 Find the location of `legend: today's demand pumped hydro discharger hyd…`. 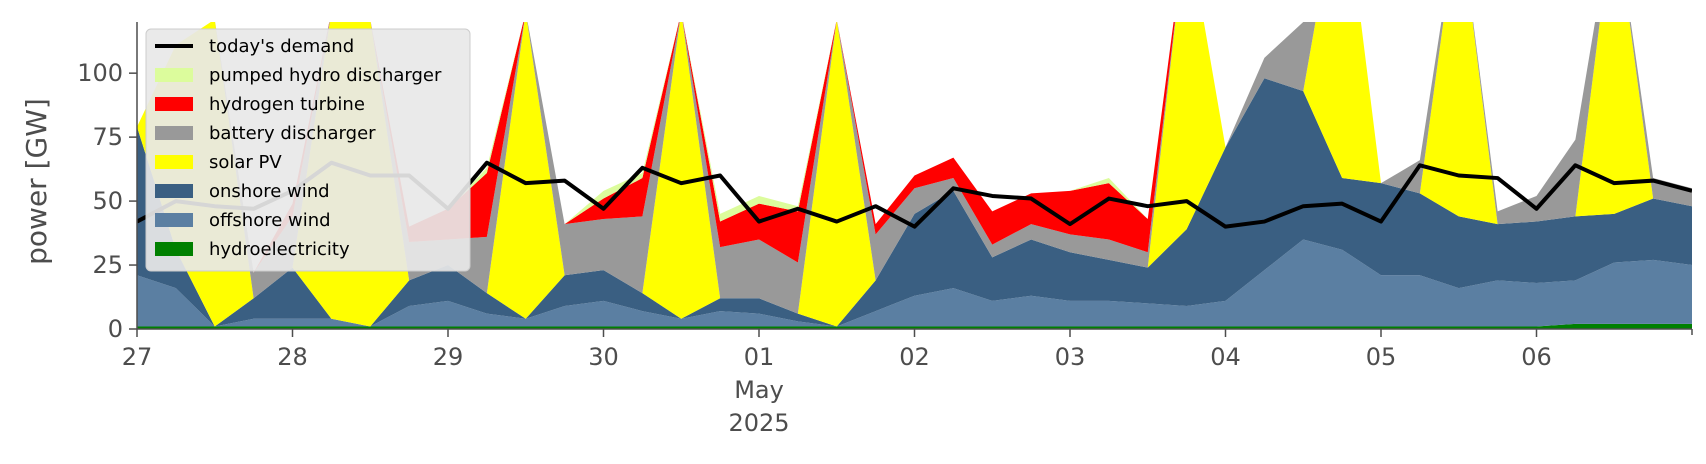

legend: today's demand pumped hydro discharger hyd… is located at coordinates (308, 150).